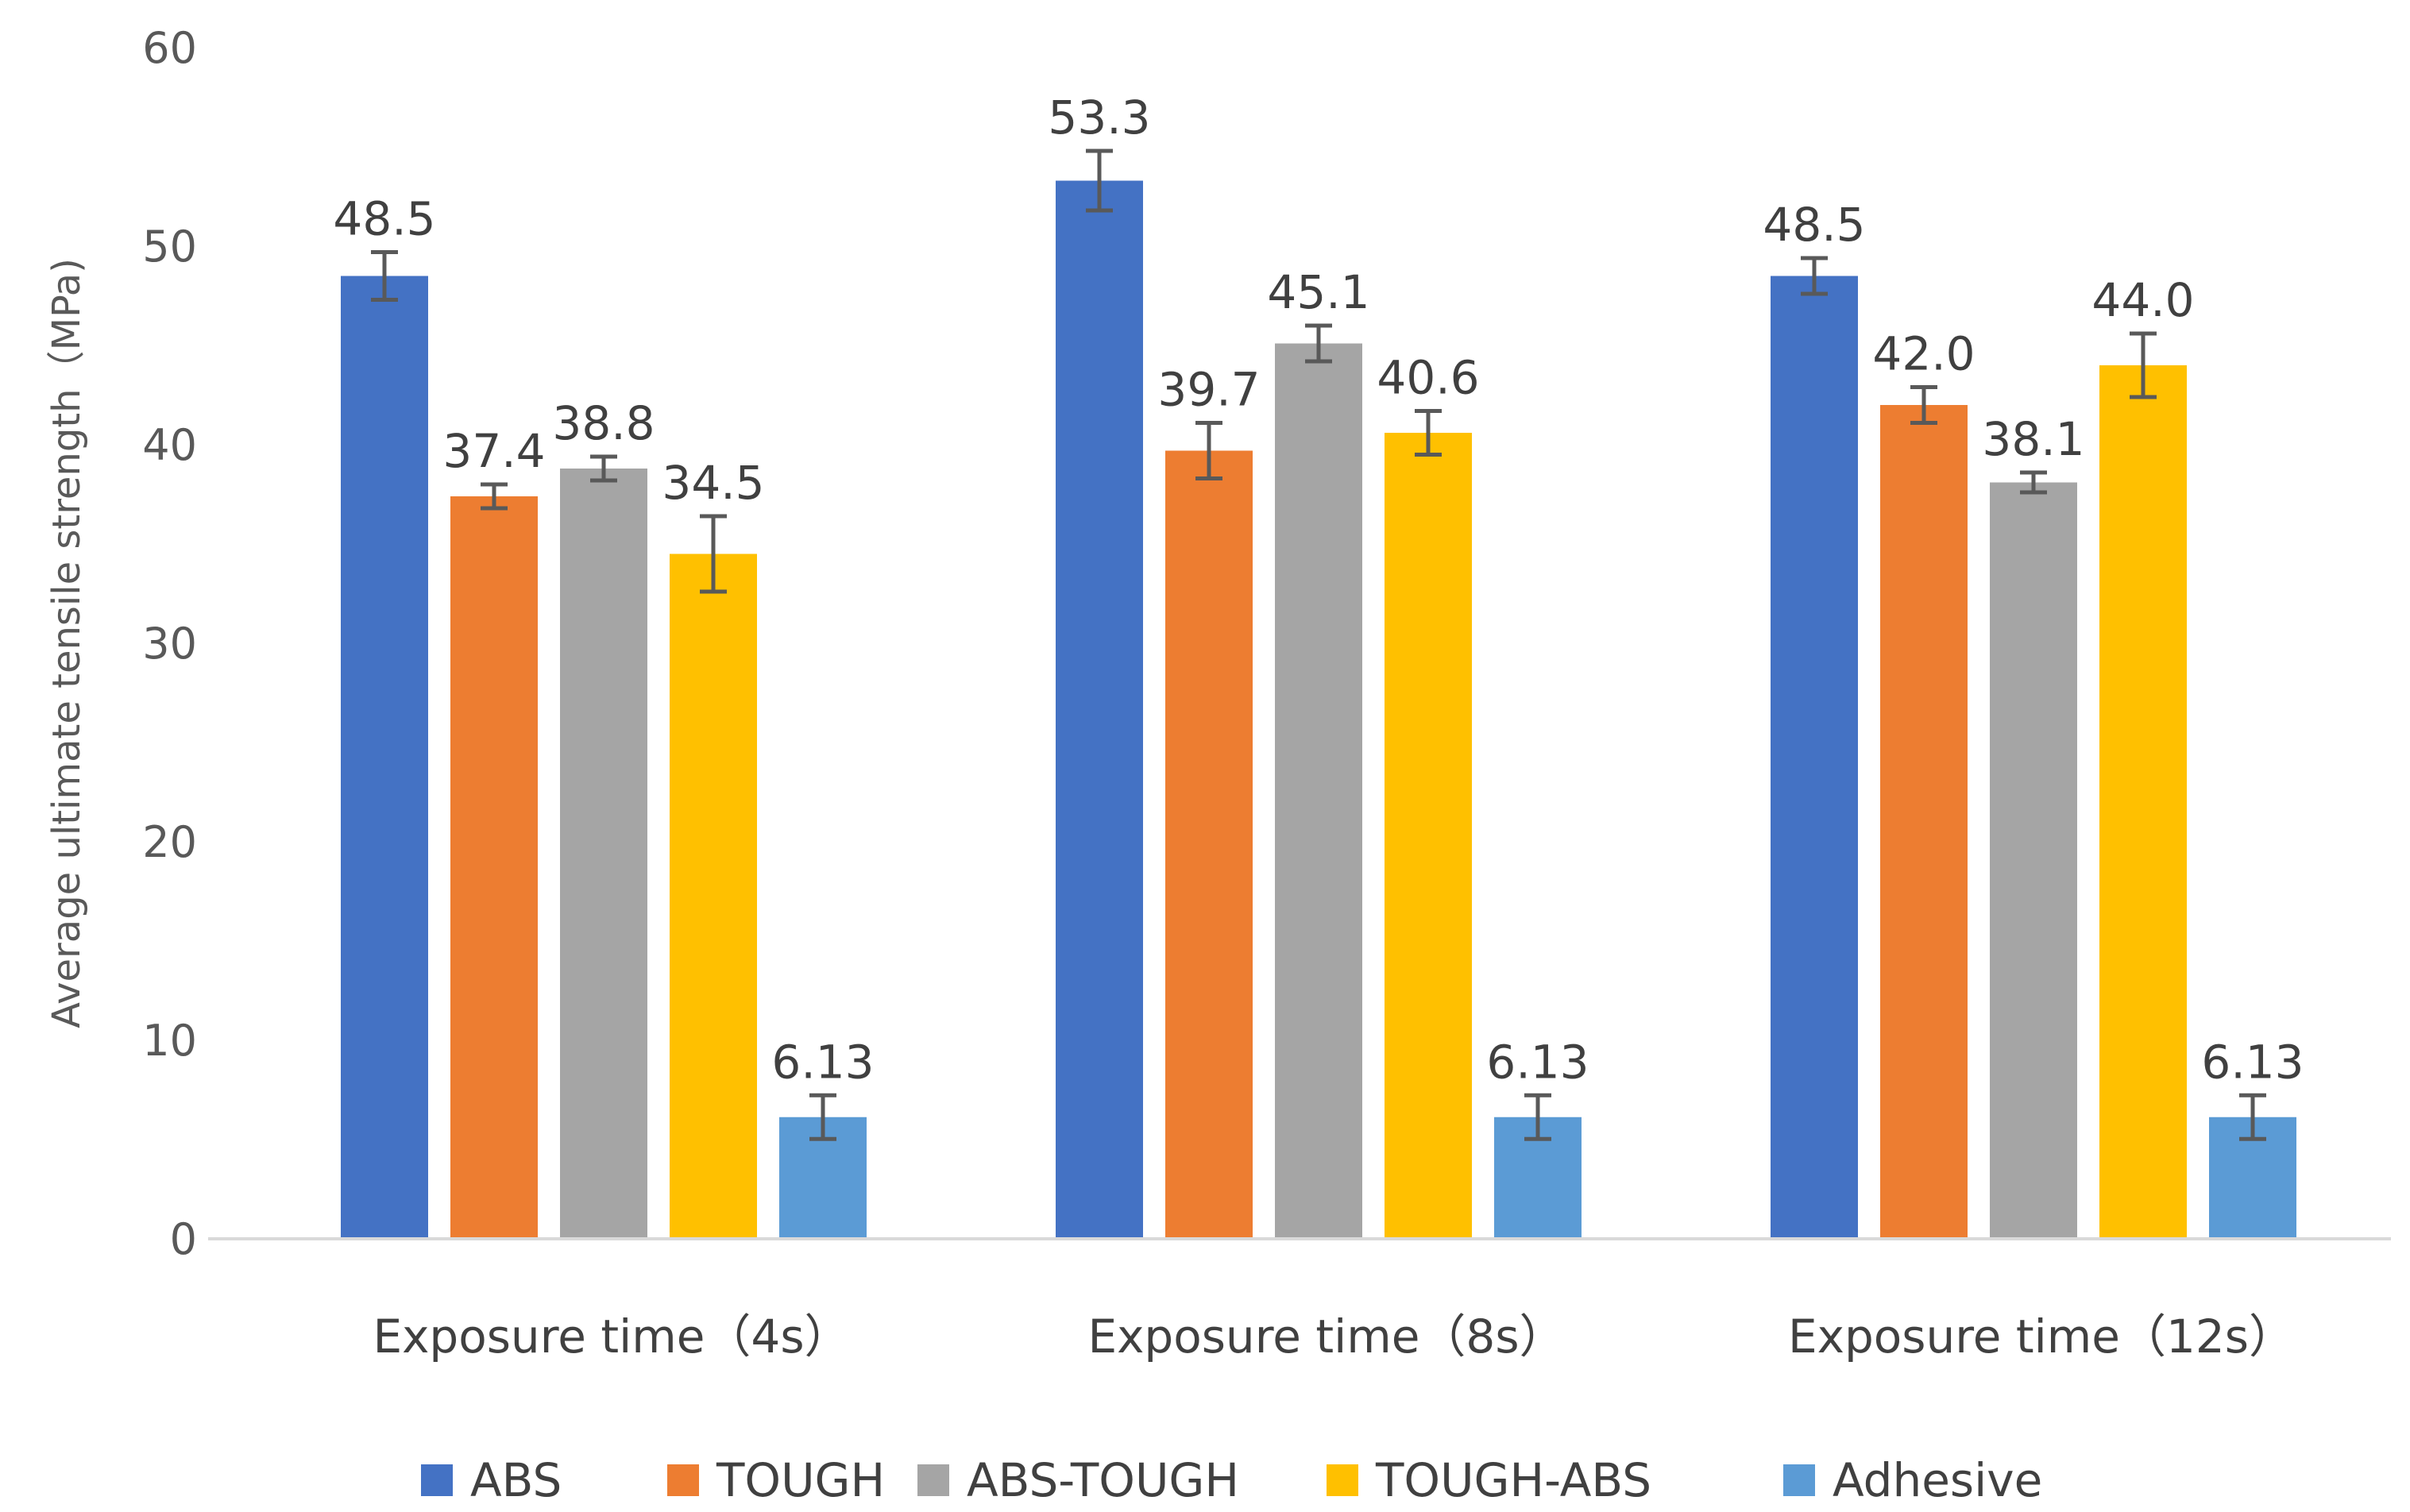  What do you see at coordinates (1103, 1480) in the screenshot?
I see `legend-label: ABS-TOUGH` at bounding box center [1103, 1480].